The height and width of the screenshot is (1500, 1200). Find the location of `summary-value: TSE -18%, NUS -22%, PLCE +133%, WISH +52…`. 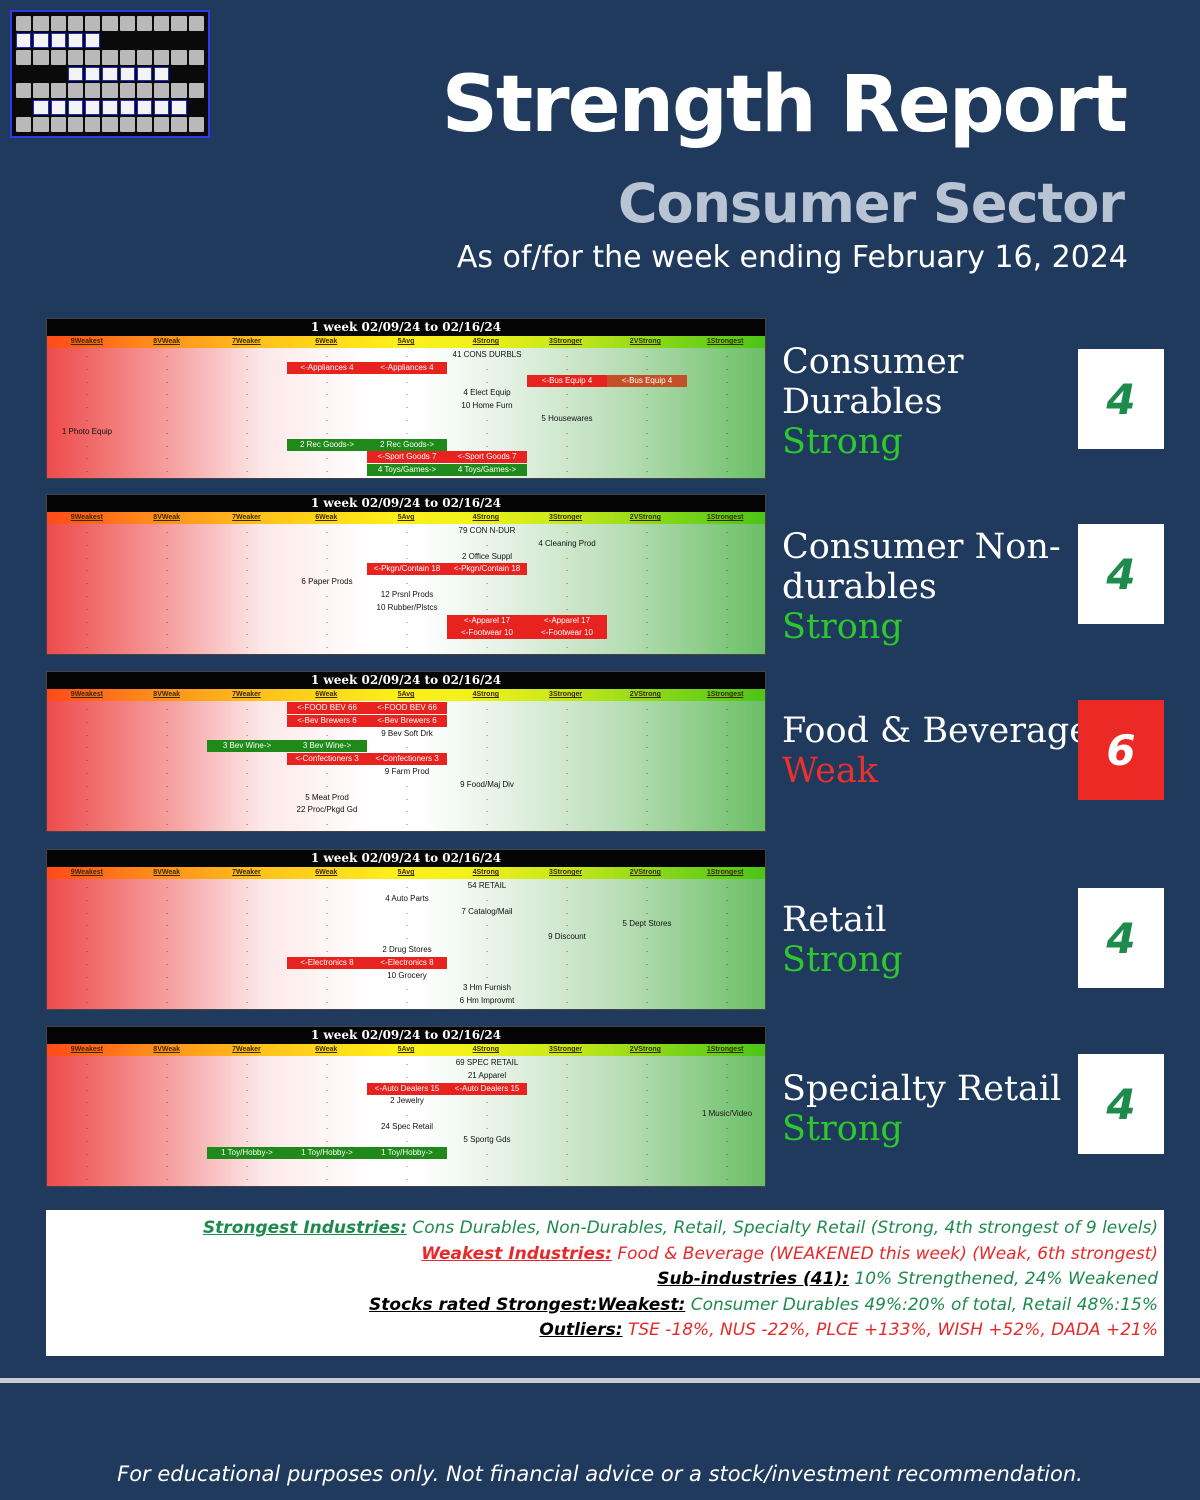

summary-value: TSE -18%, NUS -22%, PLCE +133%, WISH +52… is located at coordinates (892, 1330).